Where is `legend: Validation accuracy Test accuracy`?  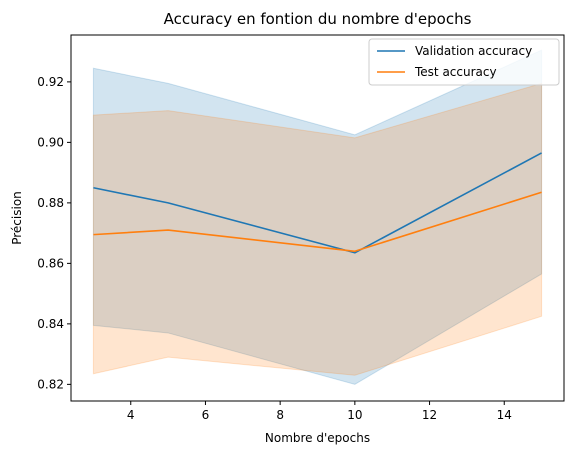 legend: Validation accuracy Test accuracy is located at coordinates (464, 62).